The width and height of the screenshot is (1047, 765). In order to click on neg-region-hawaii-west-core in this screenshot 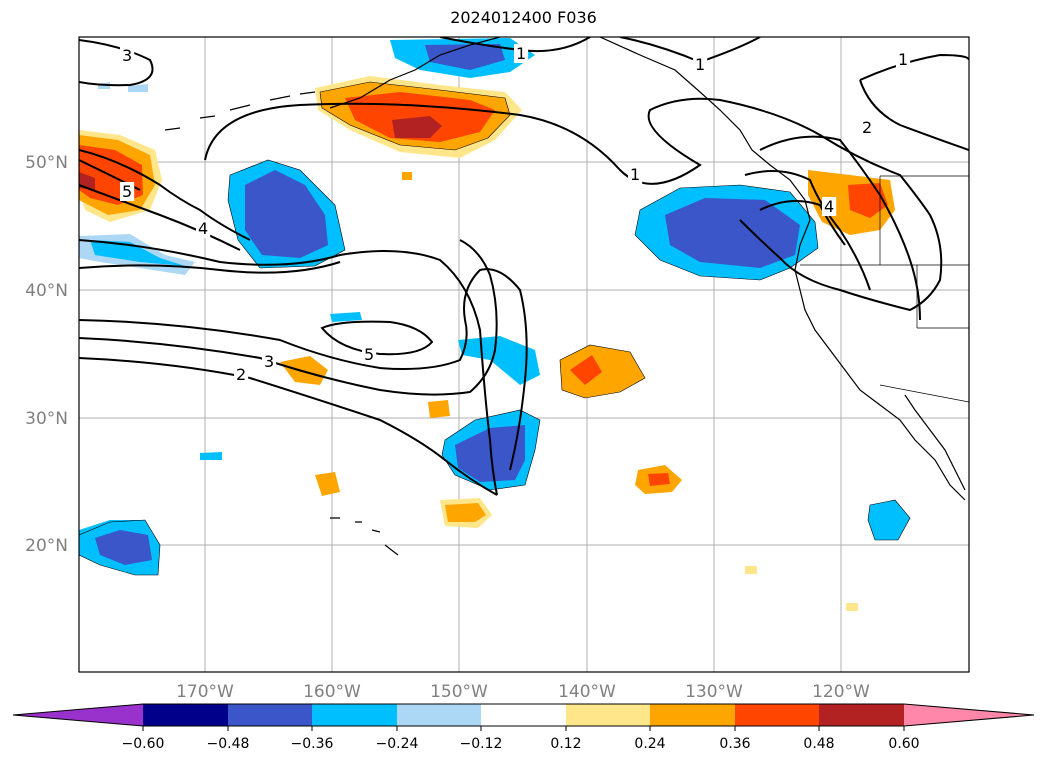, I will do `click(123, 547)`.